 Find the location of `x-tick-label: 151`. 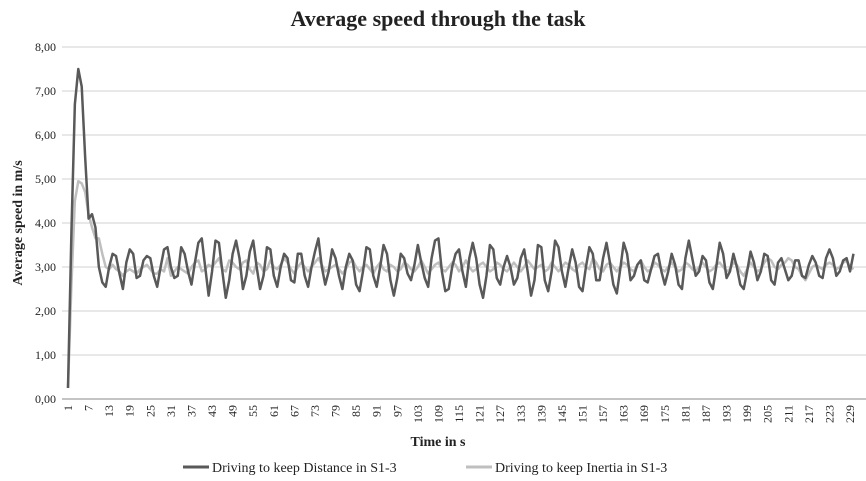

x-tick-label: 151 is located at coordinates (583, 414).